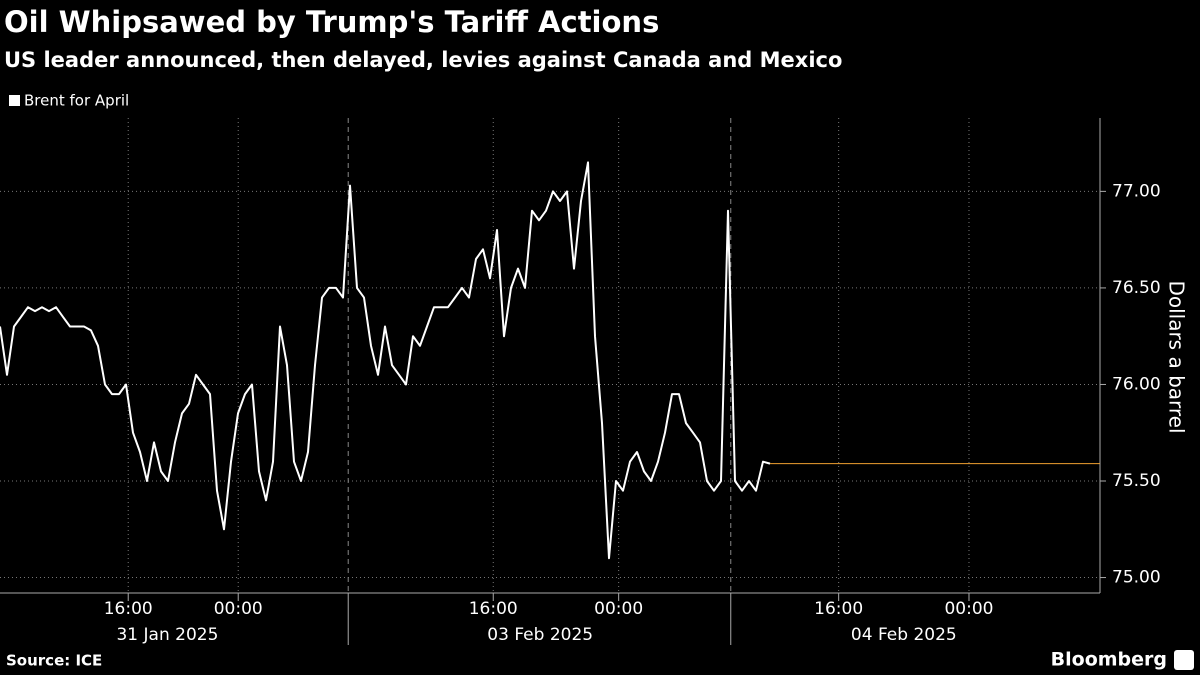 Image resolution: width=1200 pixels, height=675 pixels. What do you see at coordinates (1136, 481) in the screenshot?
I see `y-tick-label: 75.50` at bounding box center [1136, 481].